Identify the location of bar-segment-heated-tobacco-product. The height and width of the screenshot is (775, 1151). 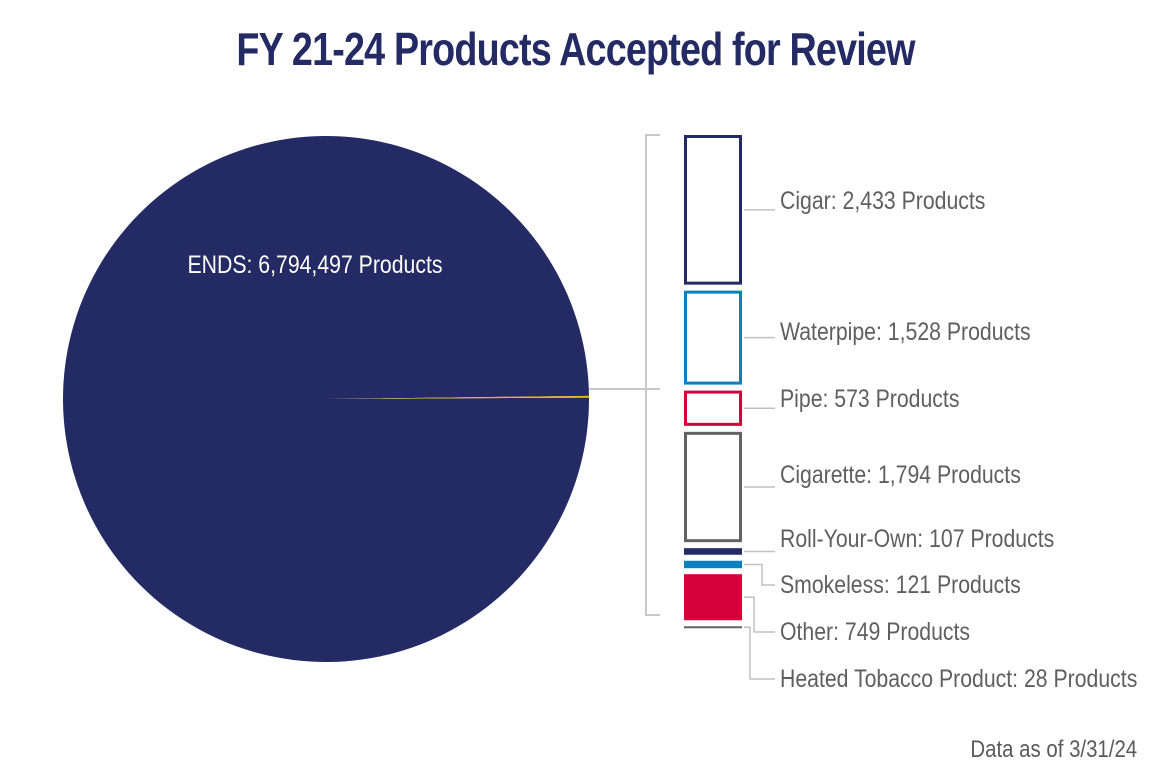
(713, 627).